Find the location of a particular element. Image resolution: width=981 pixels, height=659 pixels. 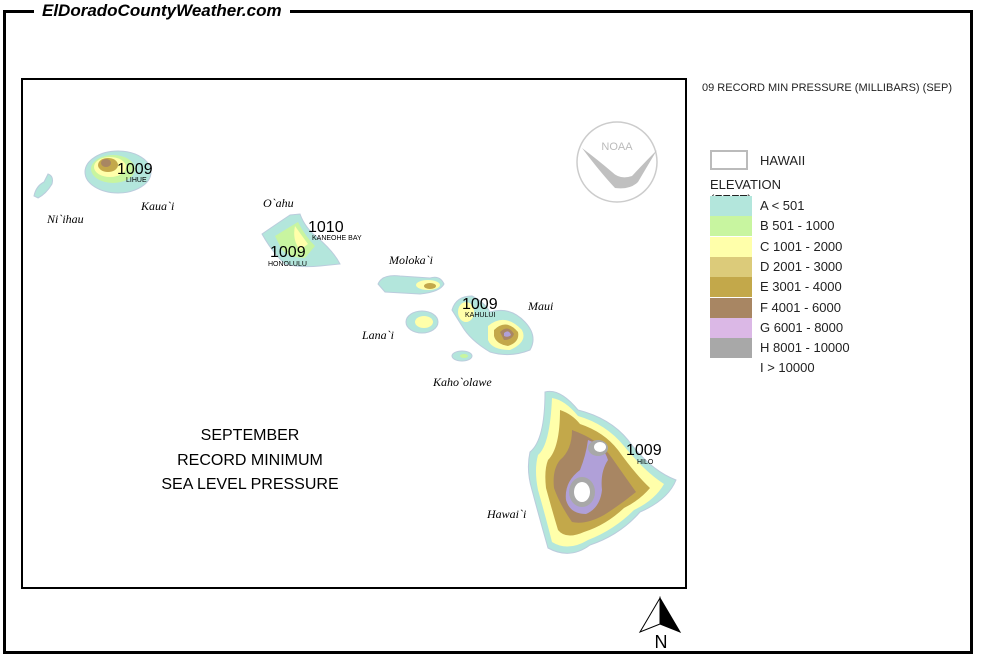

island-lanai is located at coordinates (422, 322).